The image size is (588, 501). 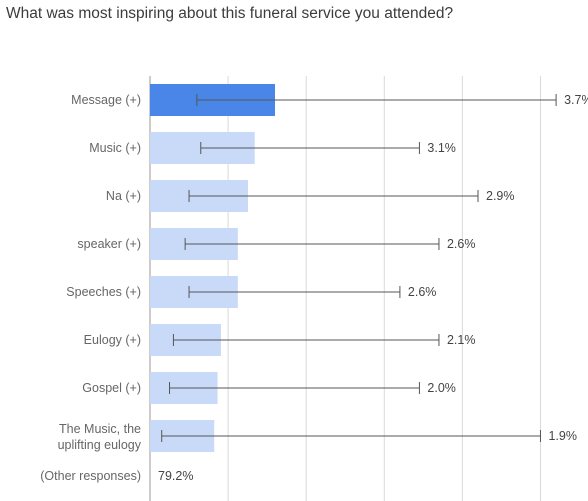 What do you see at coordinates (90, 476) in the screenshot?
I see `other-responses-label: (Other responses)` at bounding box center [90, 476].